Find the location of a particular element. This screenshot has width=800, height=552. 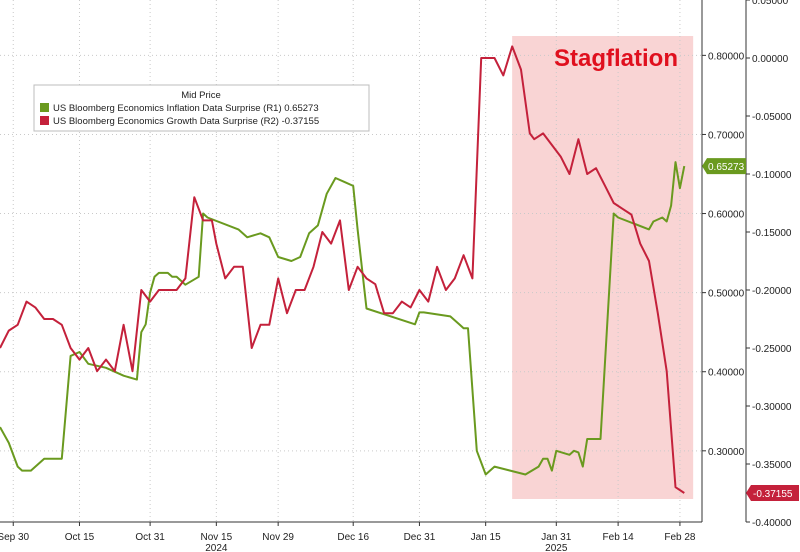

x-year-label: 2024 is located at coordinates (216, 547).